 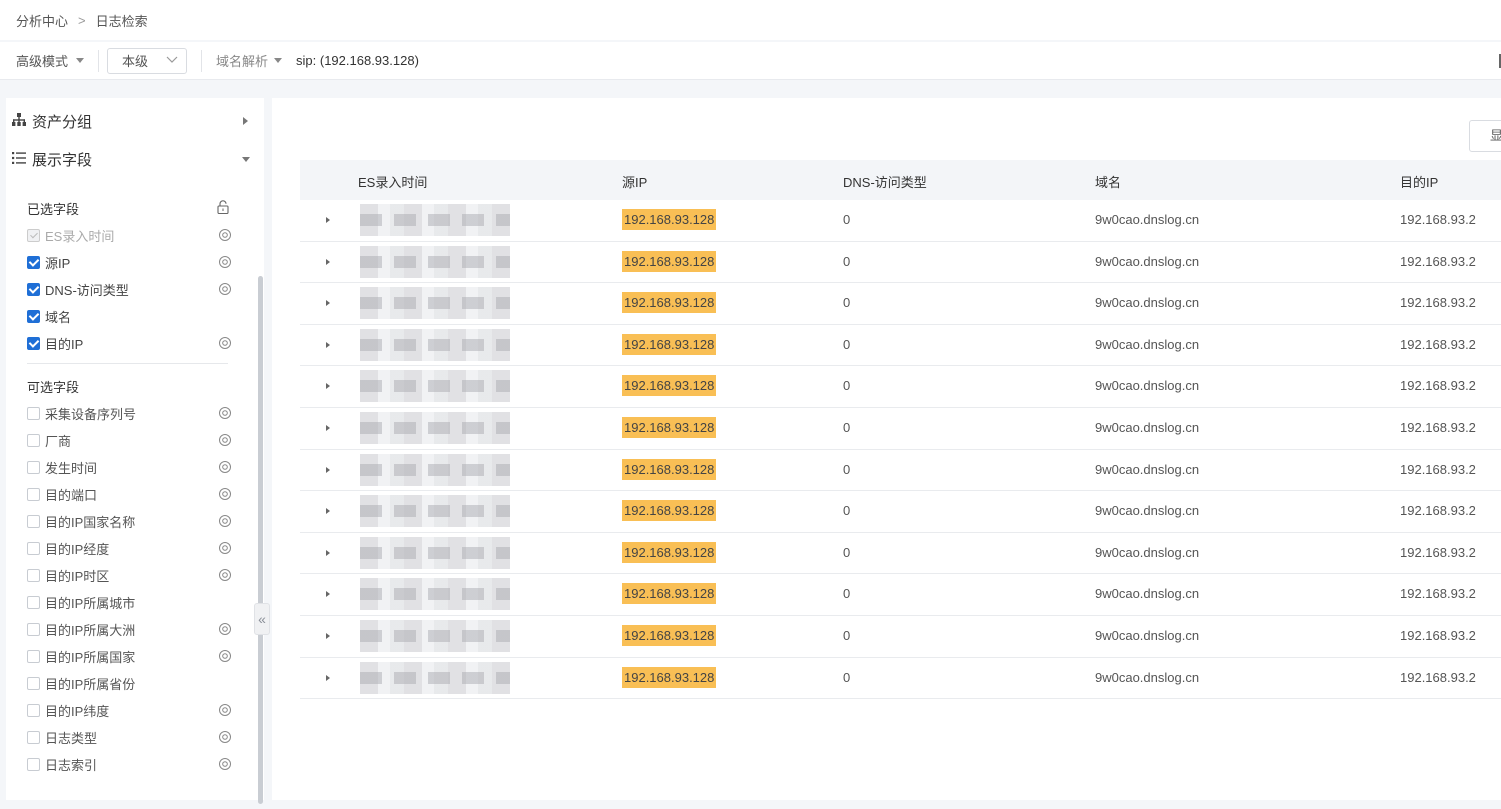 What do you see at coordinates (635, 182) in the screenshot?
I see `column-header-sip: 源IP` at bounding box center [635, 182].